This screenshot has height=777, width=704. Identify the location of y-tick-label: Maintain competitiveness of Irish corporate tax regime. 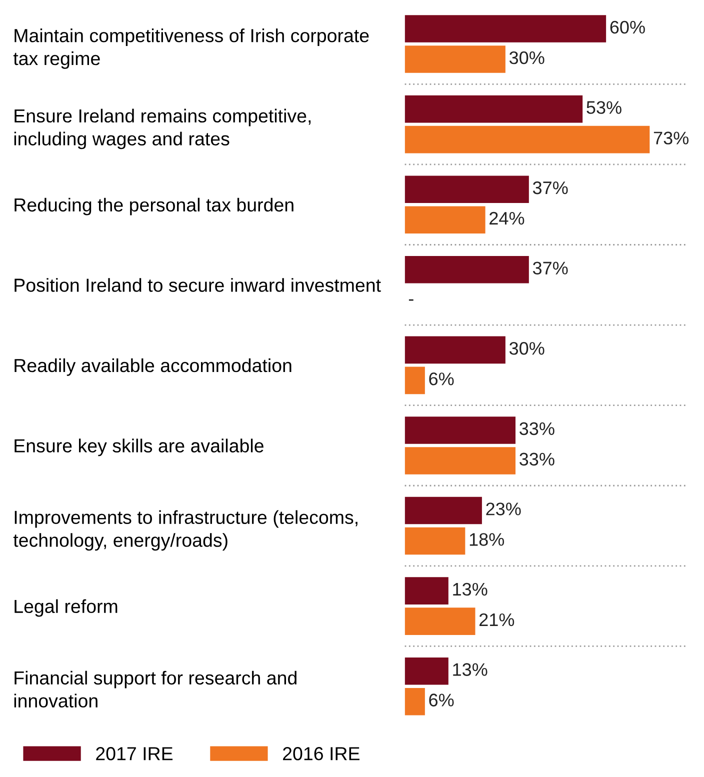
(191, 48).